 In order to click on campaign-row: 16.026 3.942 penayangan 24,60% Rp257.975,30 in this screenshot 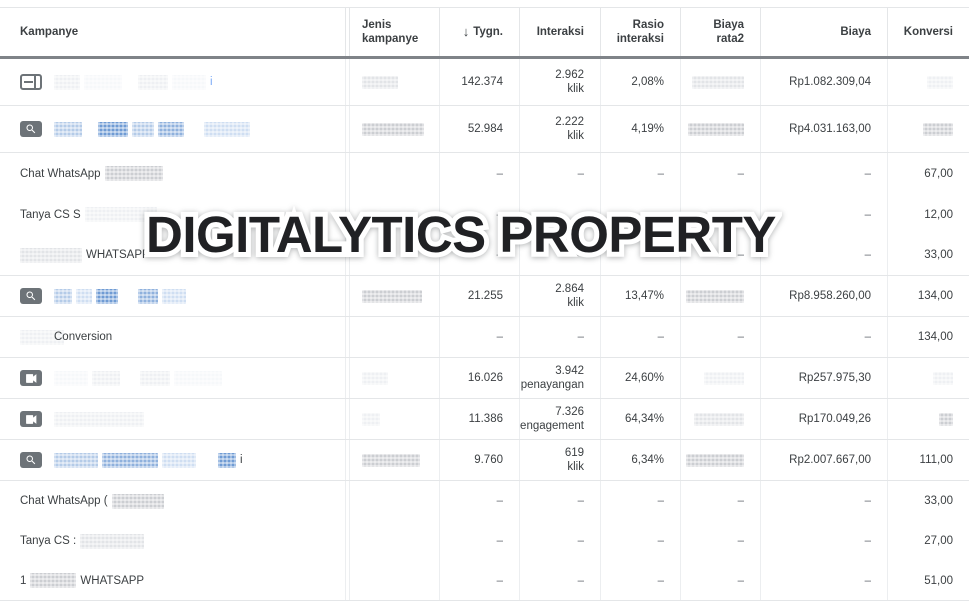, I will do `click(484, 378)`.